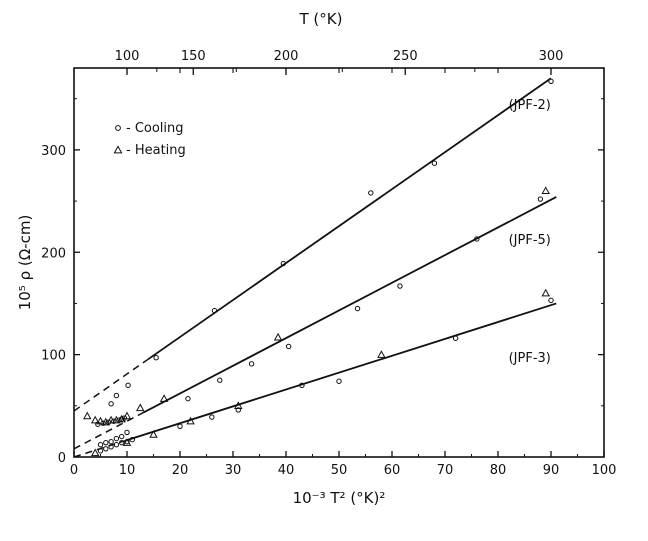 The image size is (648, 541). Describe the element at coordinates (74, 470) in the screenshot. I see `x-tick-label: 0` at that location.